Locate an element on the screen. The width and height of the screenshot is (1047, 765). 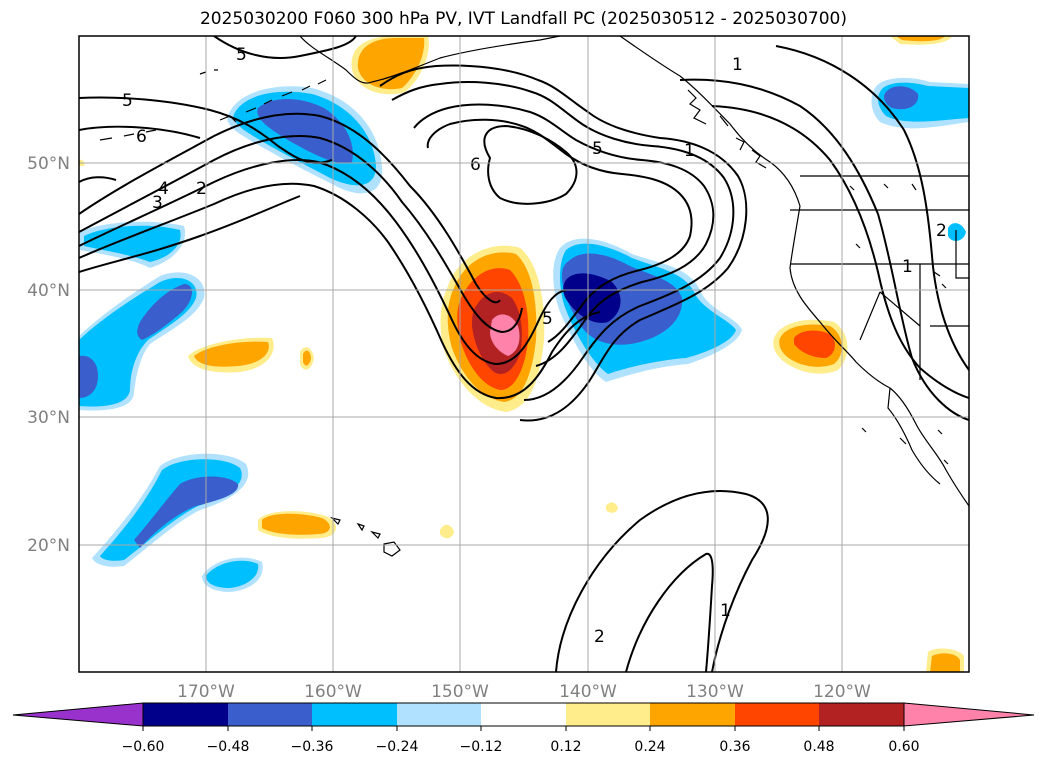
lat-tick-label: 30°N is located at coordinates (48, 418).